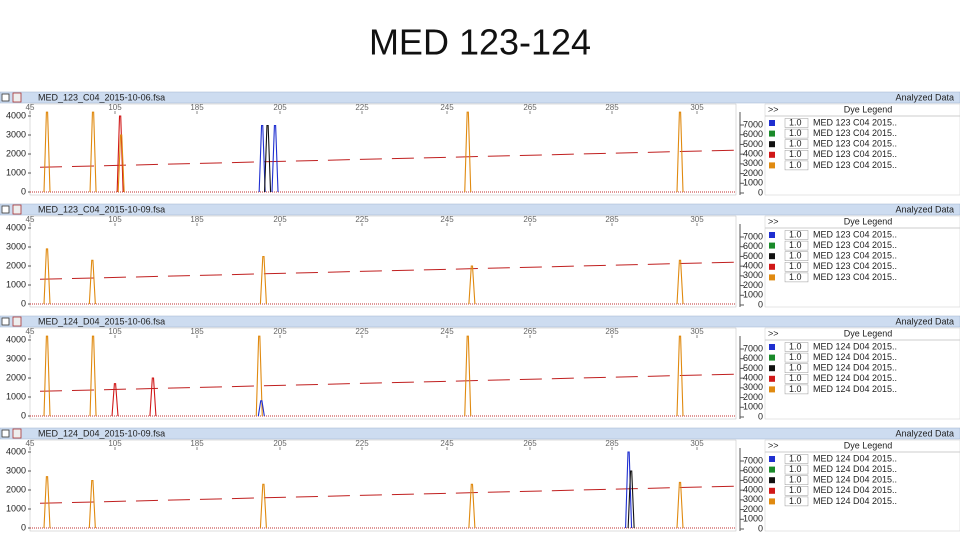 Image resolution: width=960 pixels, height=540 pixels. What do you see at coordinates (101, 433) in the screenshot?
I see `file-name: MED_124_D04_2015-10-09.fsa` at bounding box center [101, 433].